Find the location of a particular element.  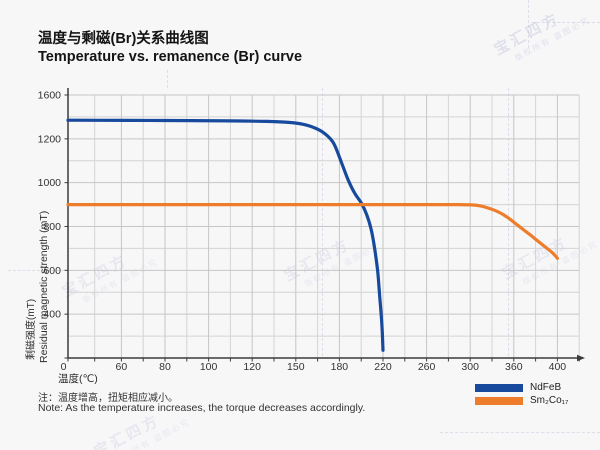

y-tick-label: 400 is located at coordinates (52, 315).